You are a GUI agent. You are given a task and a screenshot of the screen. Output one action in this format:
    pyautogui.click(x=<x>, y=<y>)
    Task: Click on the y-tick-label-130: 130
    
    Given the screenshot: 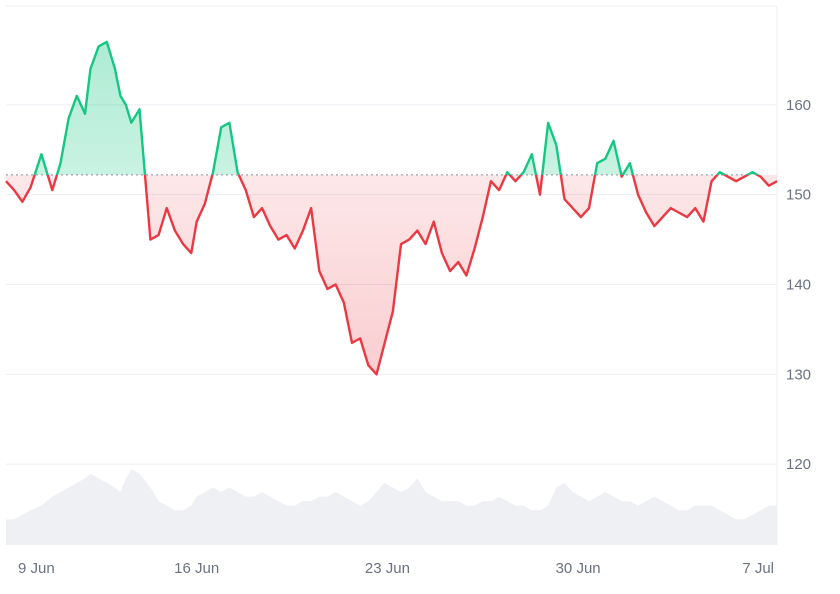 What is the action you would take?
    pyautogui.click(x=798, y=374)
    